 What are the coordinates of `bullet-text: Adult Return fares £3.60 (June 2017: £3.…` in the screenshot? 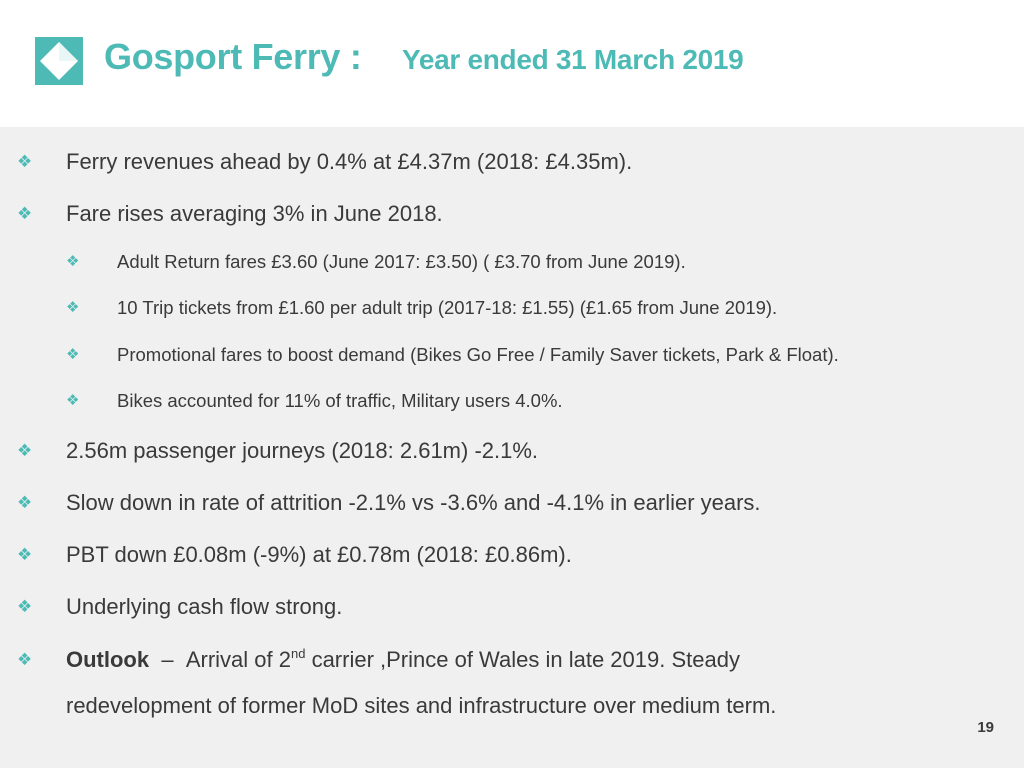 It's located at (401, 261).